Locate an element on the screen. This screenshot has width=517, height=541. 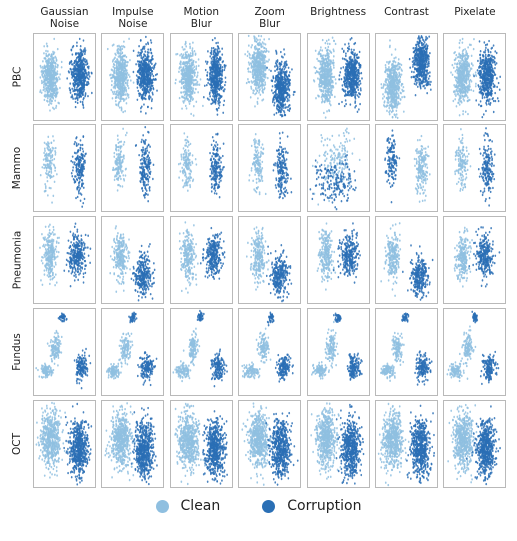
row-label: Pneumonia is located at coordinates (17, 260).